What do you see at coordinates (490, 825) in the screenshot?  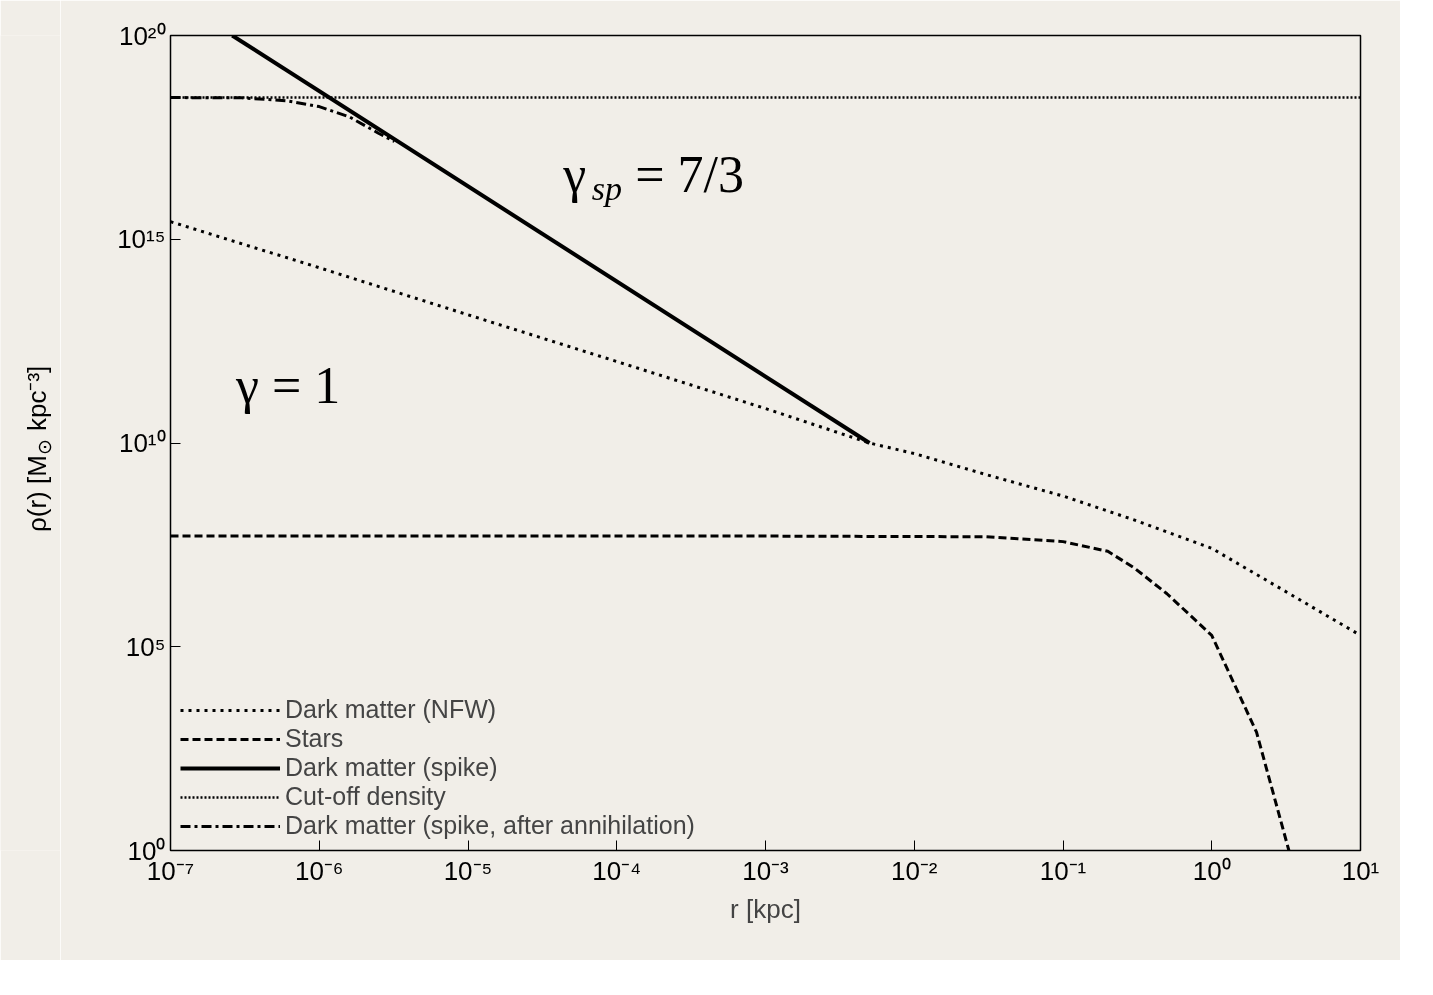 I see `legend-label: Dark matter (spike, after annihilation)` at bounding box center [490, 825].